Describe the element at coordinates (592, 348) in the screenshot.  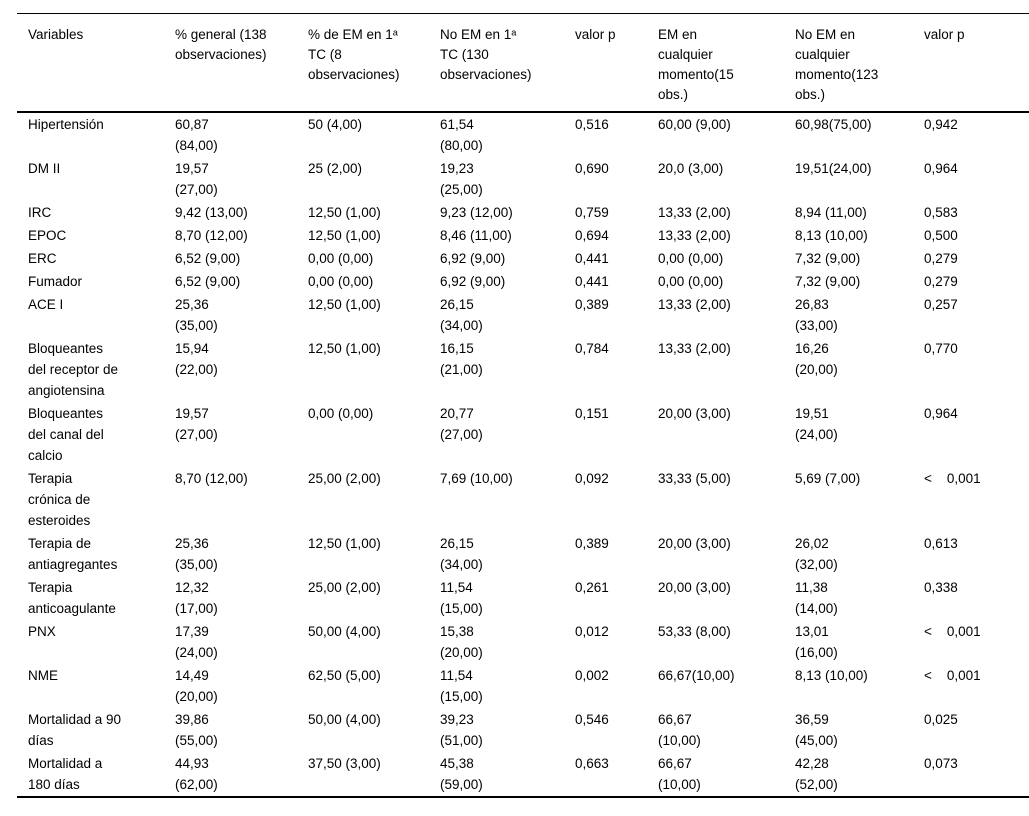
I see `value-cell: 0,784` at that location.